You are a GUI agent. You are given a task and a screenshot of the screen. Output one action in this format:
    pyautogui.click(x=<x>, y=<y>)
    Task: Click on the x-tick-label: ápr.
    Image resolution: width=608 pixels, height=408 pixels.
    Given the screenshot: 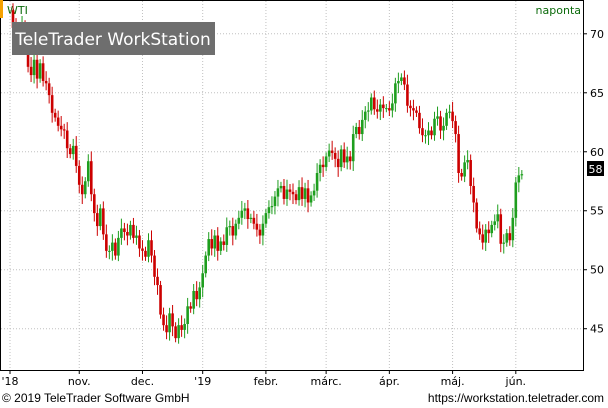 What is the action you would take?
    pyautogui.click(x=389, y=381)
    